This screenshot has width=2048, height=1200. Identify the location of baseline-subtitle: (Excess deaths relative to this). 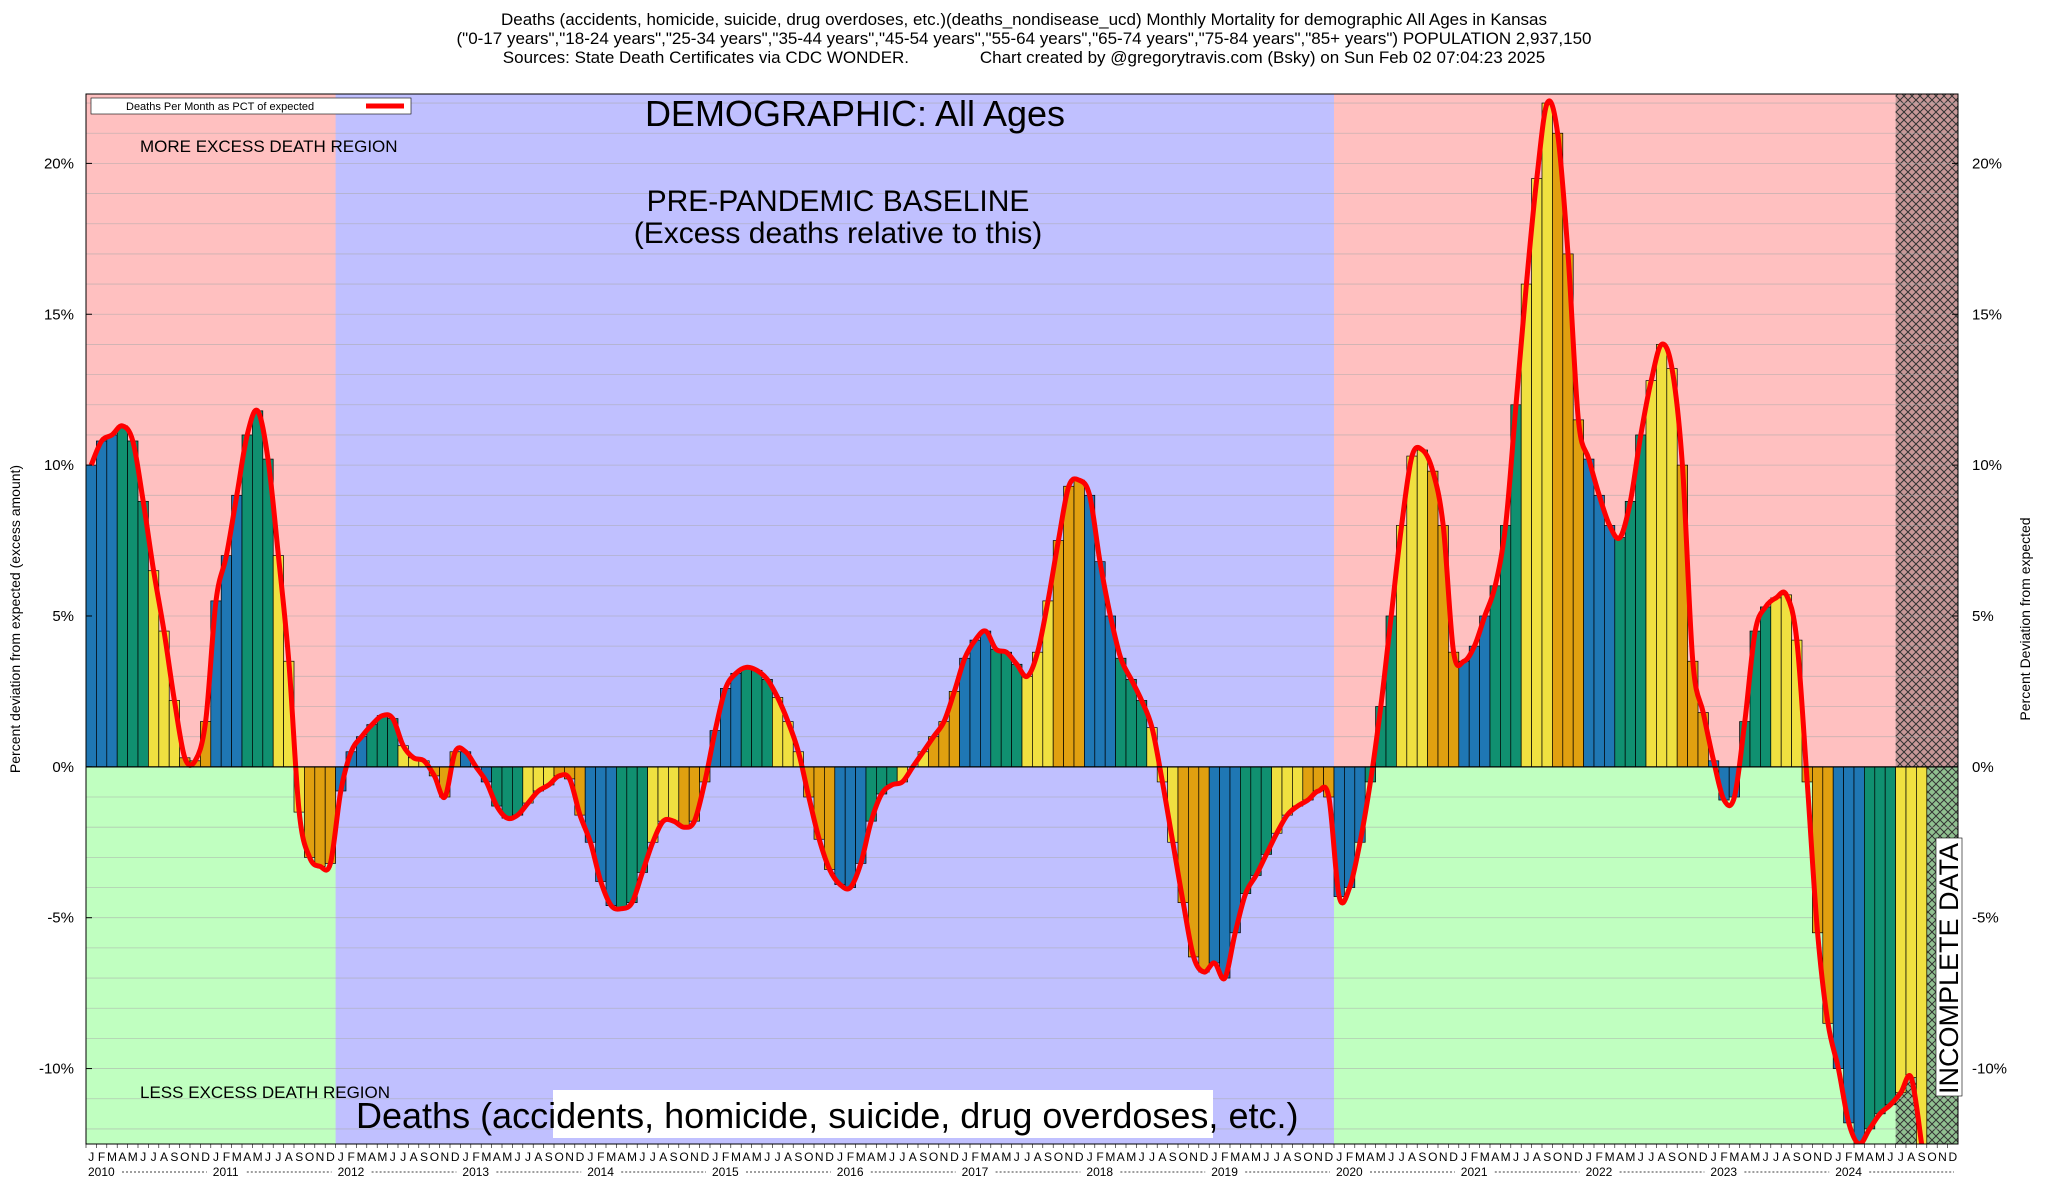
(838, 233).